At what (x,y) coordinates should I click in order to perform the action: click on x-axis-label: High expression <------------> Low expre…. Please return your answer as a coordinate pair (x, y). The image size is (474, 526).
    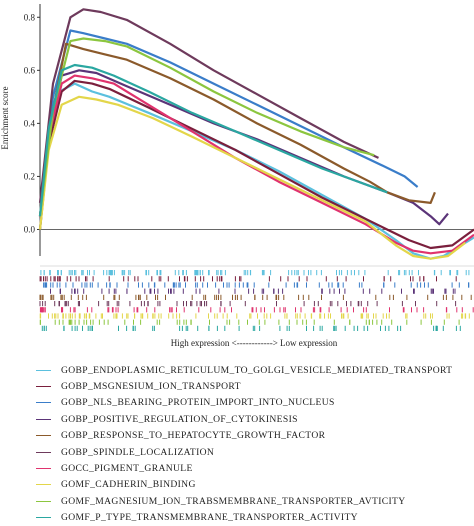
    Looking at the image, I should click on (254, 343).